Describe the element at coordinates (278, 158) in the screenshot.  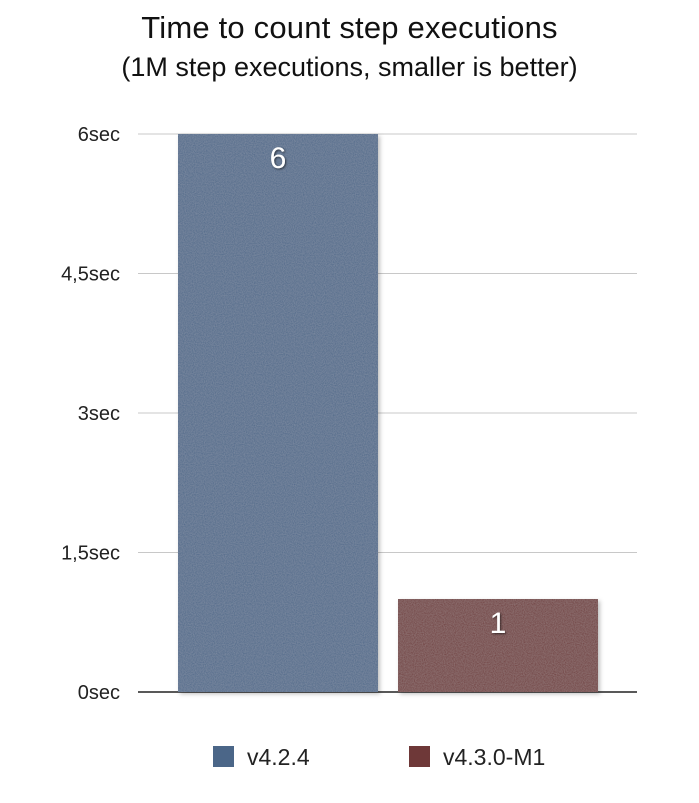
I see `data-label: 6` at that location.